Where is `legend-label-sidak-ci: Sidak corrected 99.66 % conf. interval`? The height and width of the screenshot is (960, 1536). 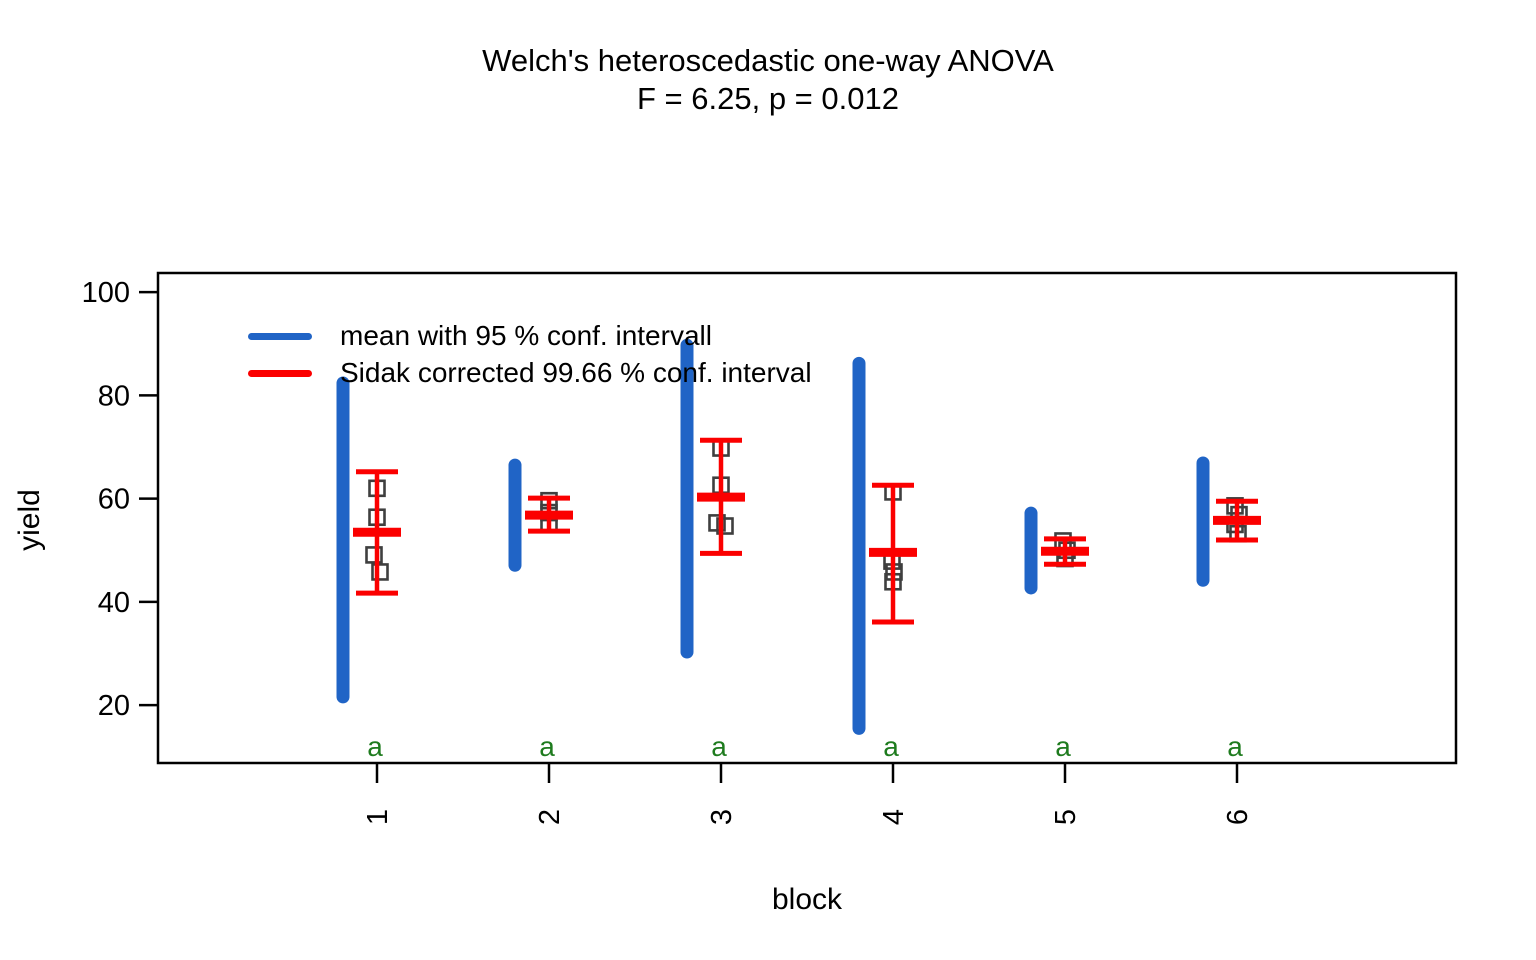 legend-label-sidak-ci: Sidak corrected 99.66 % conf. interval is located at coordinates (576, 372).